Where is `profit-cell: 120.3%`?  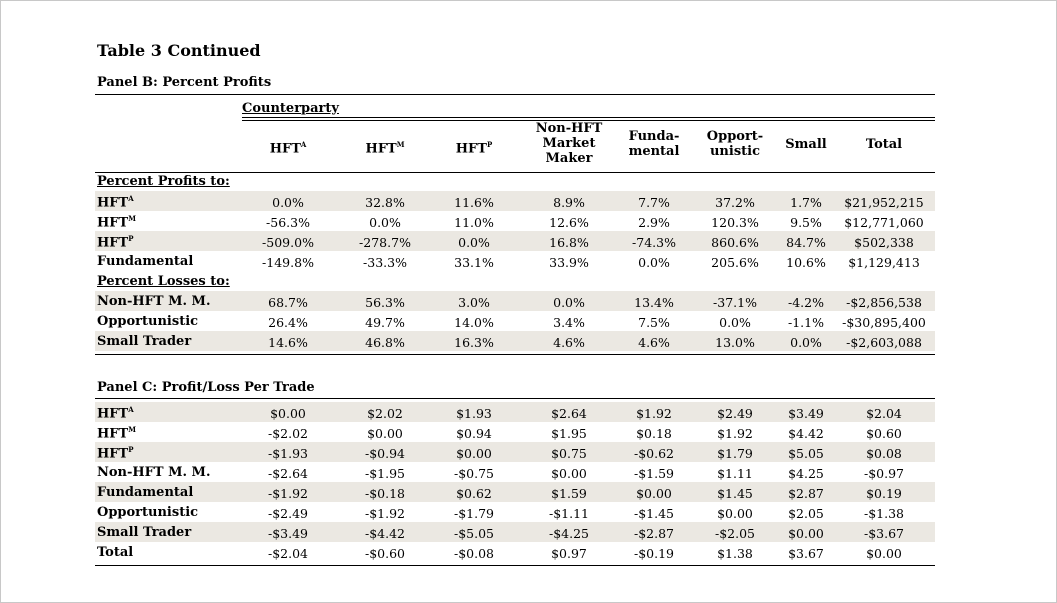
profit-cell: 120.3% is located at coordinates (735, 222).